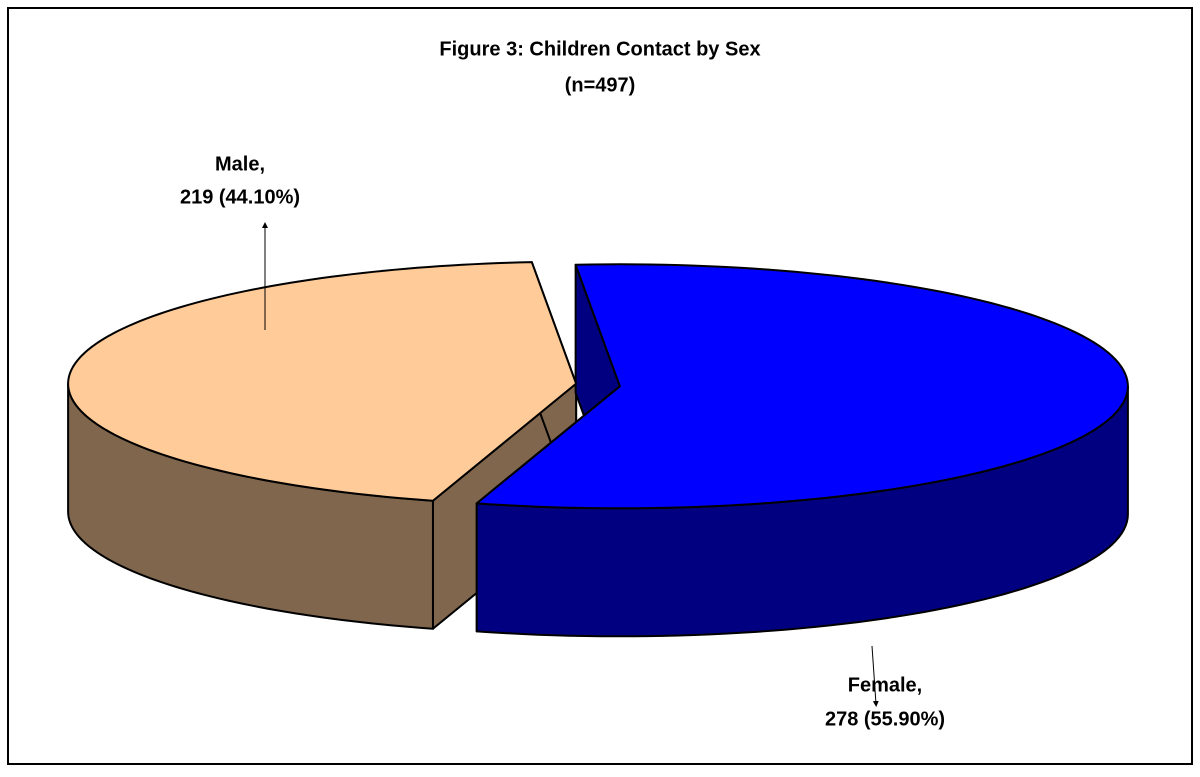 The image size is (1200, 777). Describe the element at coordinates (240, 197) in the screenshot. I see `data-label-value: 219 (44.10%)` at that location.